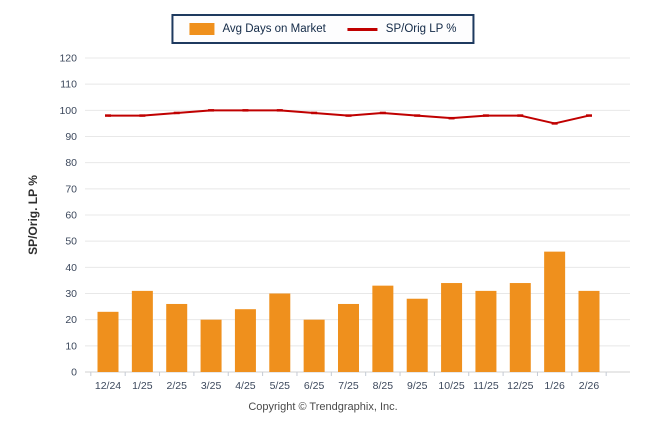  I want to click on bar-1/26, so click(555, 311).